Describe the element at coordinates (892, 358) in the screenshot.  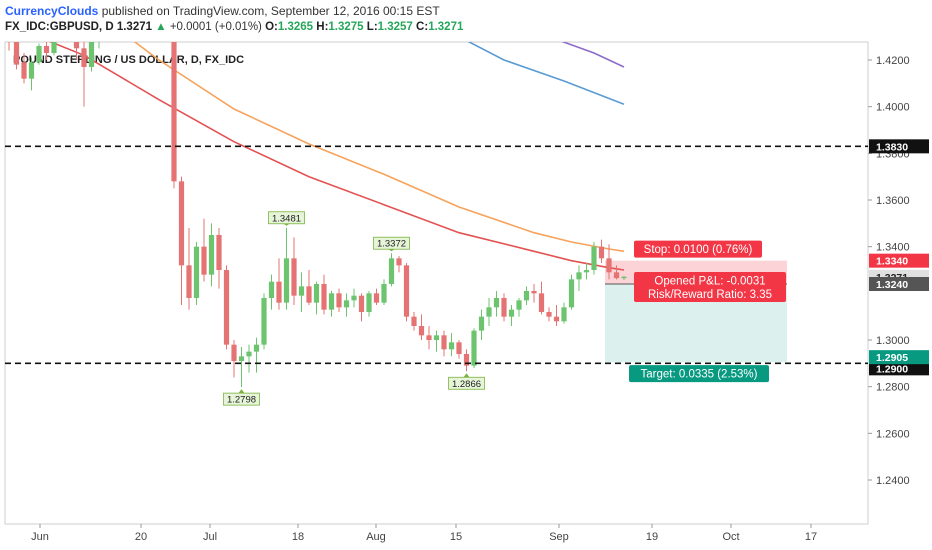
I see `position-price-label-target-text: 1.2905` at that location.